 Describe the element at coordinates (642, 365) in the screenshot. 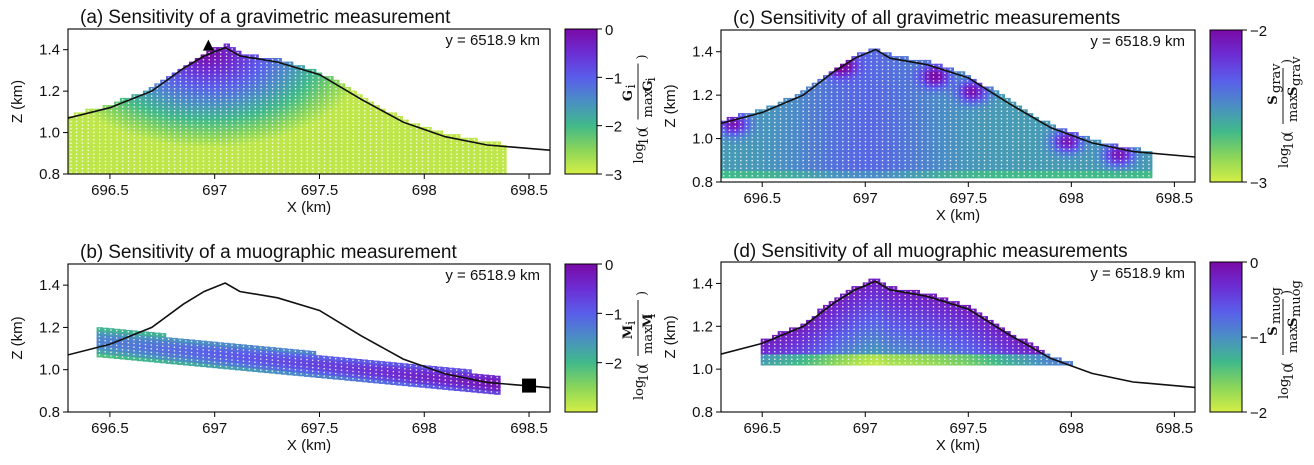

I see `colorbar-label-paren-open: (` at that location.